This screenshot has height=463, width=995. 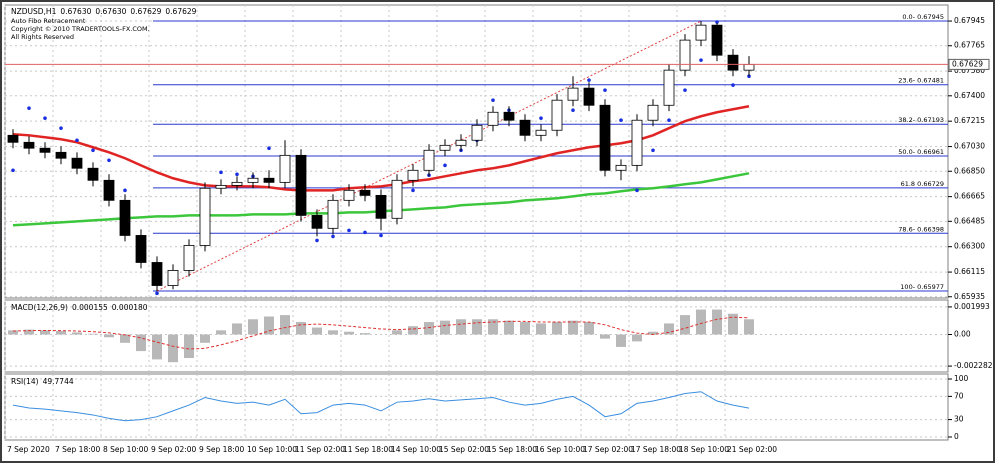 What do you see at coordinates (39, 307) in the screenshot?
I see `indicator-name: MACD(12,26,9)` at bounding box center [39, 307].